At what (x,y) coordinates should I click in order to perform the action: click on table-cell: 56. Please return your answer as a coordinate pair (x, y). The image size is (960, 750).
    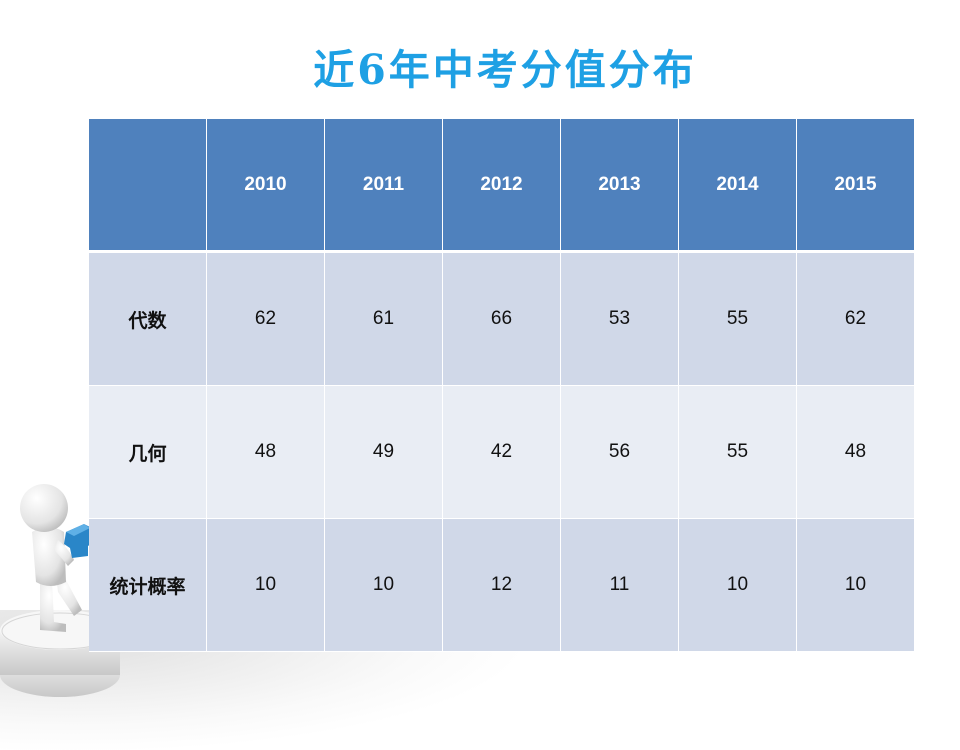
    Looking at the image, I should click on (619, 452).